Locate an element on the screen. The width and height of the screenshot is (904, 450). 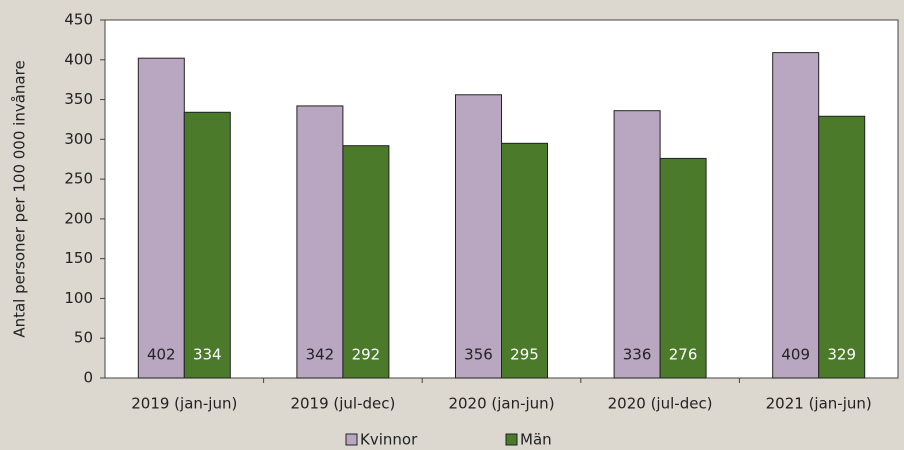
x-tick-label: 2020 (jan-jun) is located at coordinates (501, 404).